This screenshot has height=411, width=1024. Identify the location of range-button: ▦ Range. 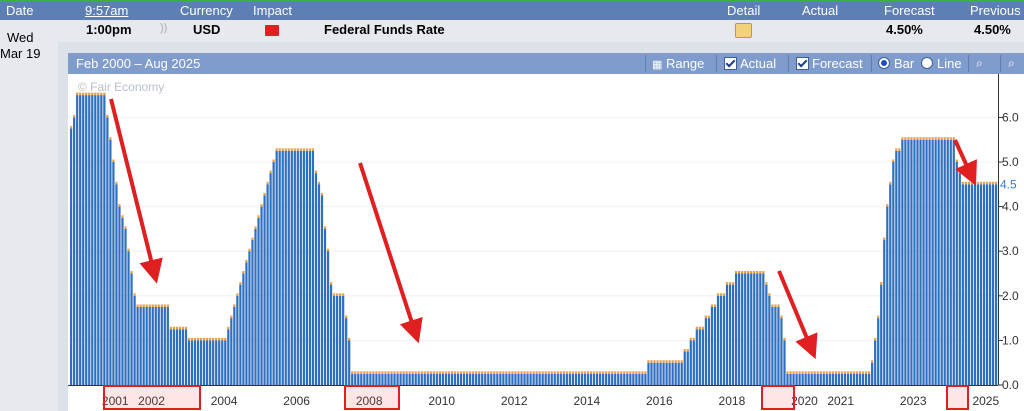
(678, 63).